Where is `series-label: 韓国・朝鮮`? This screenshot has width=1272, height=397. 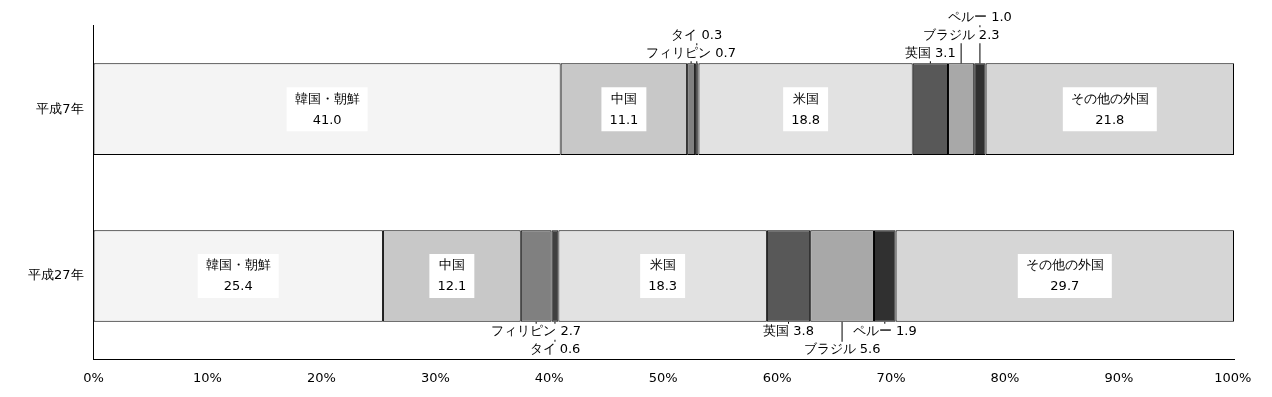
series-label: 韓国・朝鮮 is located at coordinates (327, 98).